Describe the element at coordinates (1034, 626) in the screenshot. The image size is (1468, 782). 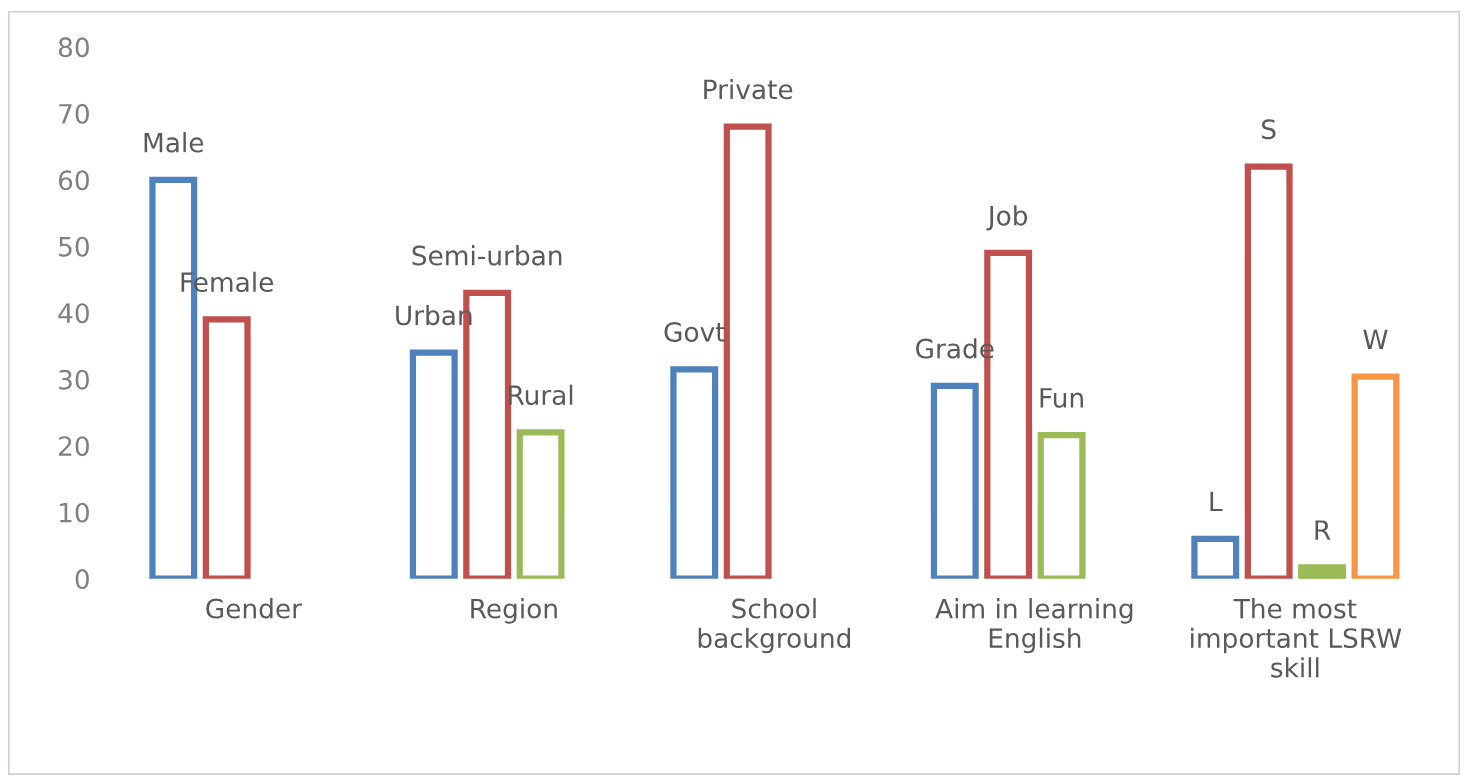
I see `x-tick-label: Aim in learning English` at that location.